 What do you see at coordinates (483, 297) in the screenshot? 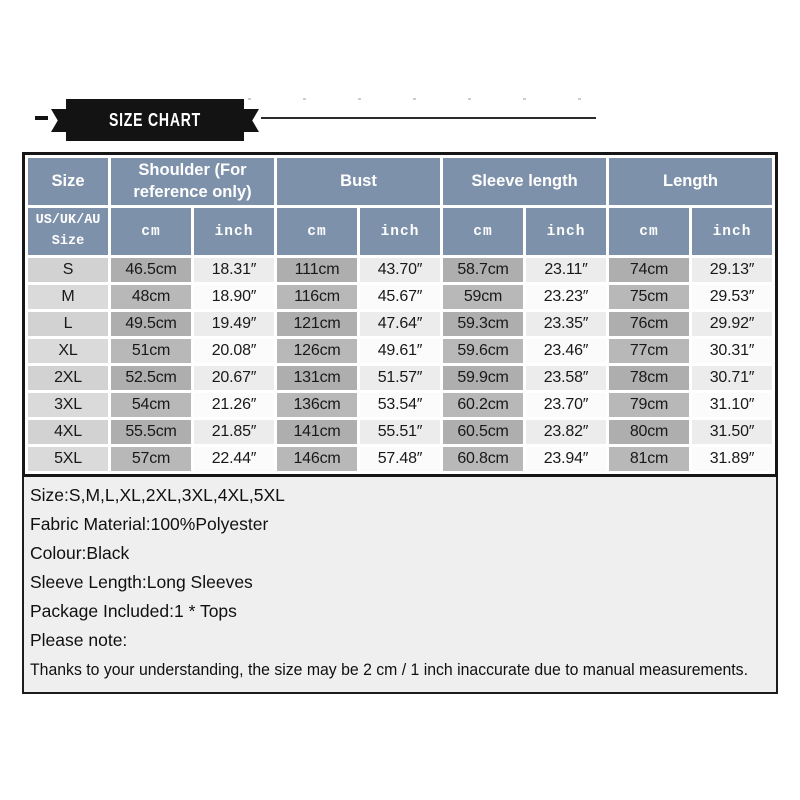
I see `cm-value-cell: 59cm` at bounding box center [483, 297].